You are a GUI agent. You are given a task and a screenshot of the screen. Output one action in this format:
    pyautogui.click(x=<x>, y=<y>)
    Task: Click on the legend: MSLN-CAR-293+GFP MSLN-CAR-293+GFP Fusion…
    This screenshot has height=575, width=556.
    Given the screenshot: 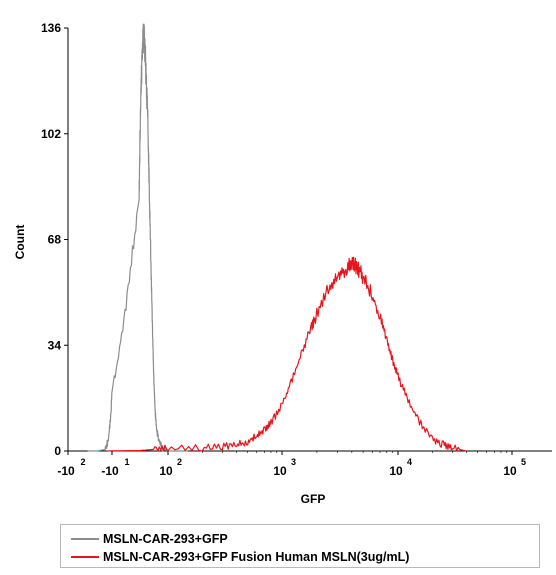 What is the action you would take?
    pyautogui.click(x=300, y=546)
    